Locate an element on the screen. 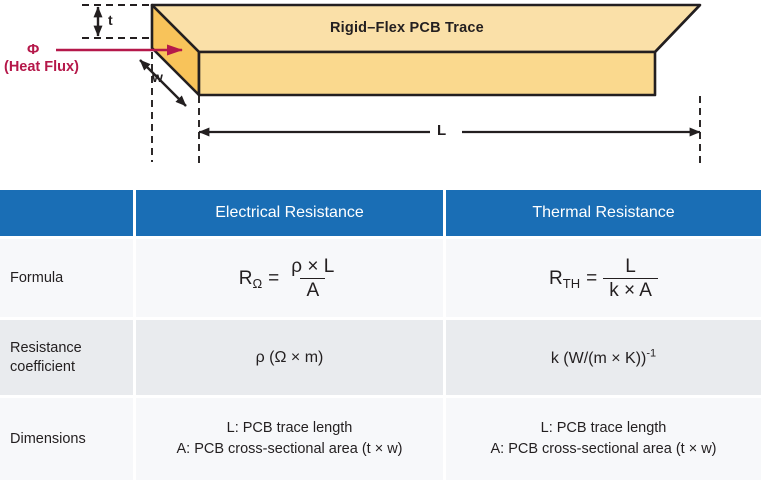 The width and height of the screenshot is (761, 495). heat-flux-symbol-label: Φ is located at coordinates (33, 49).